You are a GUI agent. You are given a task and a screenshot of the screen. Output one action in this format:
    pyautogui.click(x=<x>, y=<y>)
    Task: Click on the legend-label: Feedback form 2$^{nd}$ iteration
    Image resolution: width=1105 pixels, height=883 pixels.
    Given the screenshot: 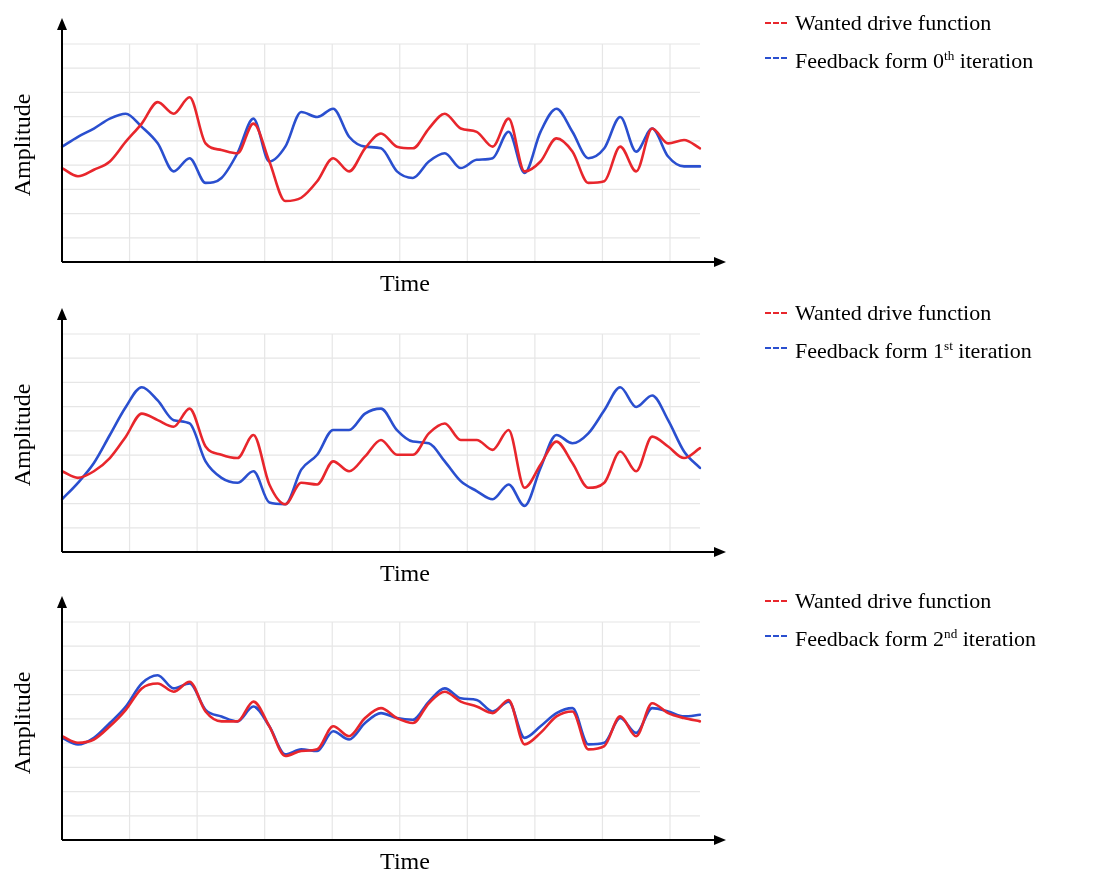 What is the action you would take?
    pyautogui.click(x=916, y=639)
    